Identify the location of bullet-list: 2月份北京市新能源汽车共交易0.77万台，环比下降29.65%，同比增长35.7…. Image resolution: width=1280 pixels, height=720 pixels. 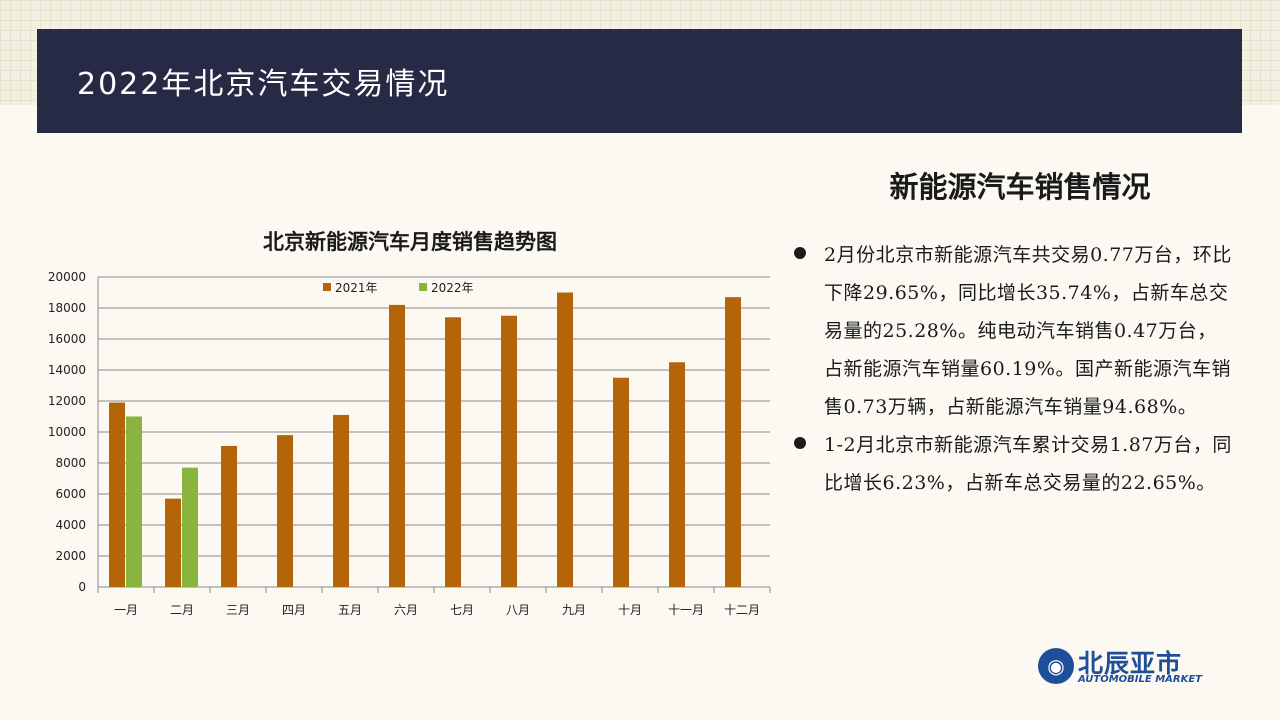
(1014, 369).